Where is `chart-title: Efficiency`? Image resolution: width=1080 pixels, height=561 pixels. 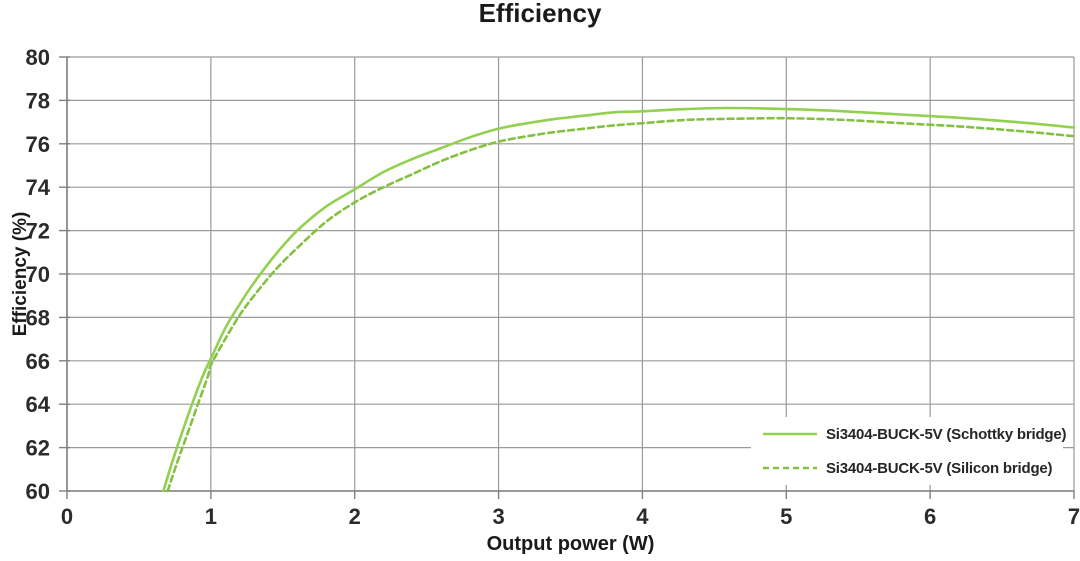 chart-title: Efficiency is located at coordinates (540, 14).